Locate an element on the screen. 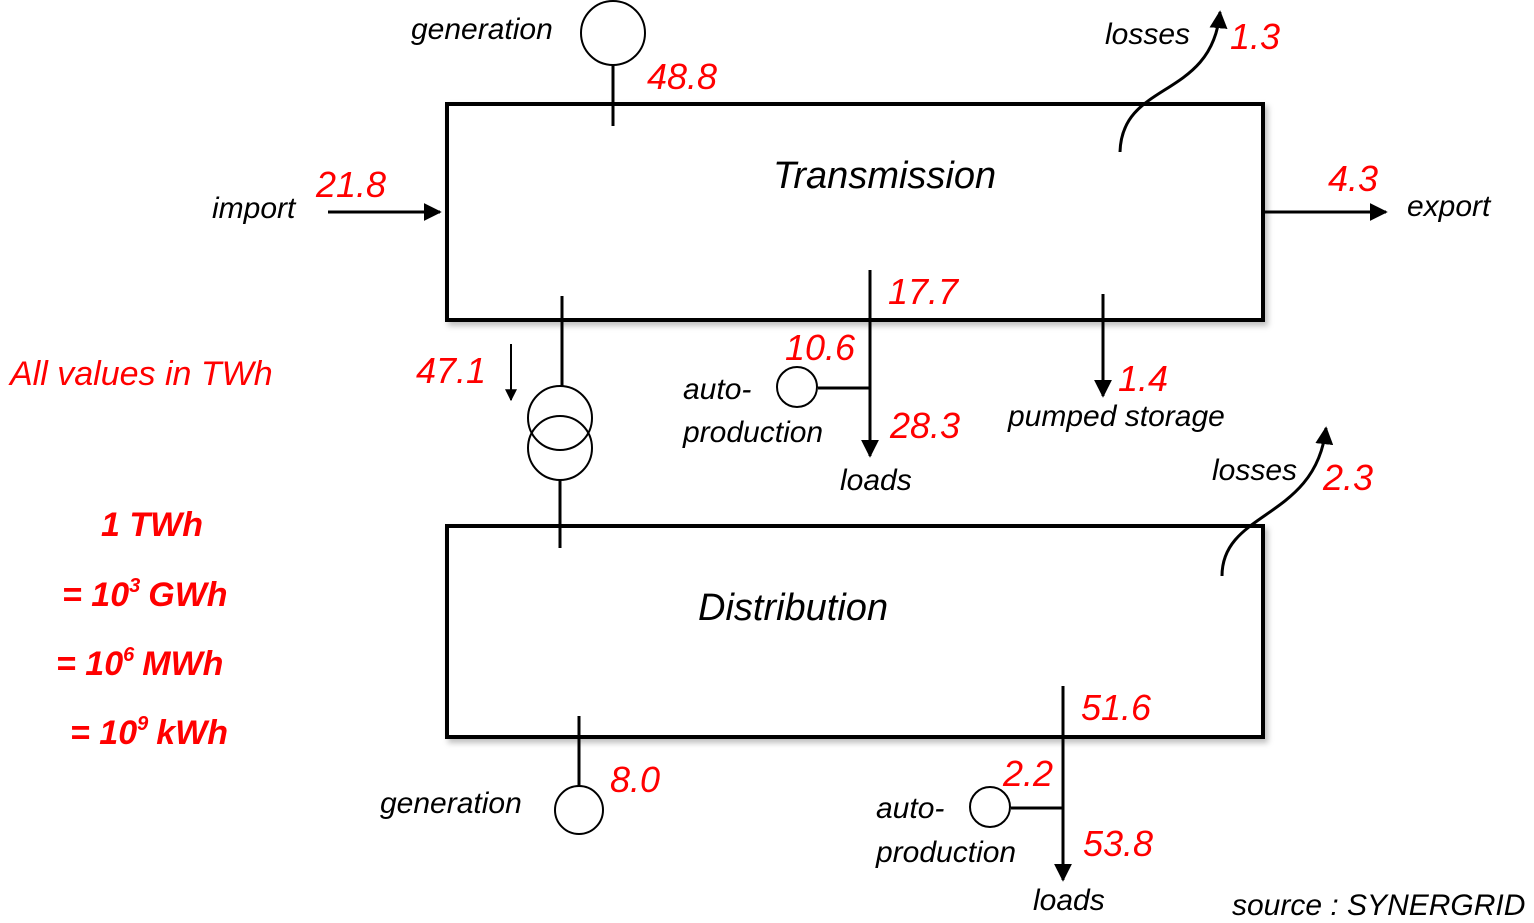 This screenshot has width=1534, height=923. conversion-line-4: = 109 kWh is located at coordinates (149, 732).